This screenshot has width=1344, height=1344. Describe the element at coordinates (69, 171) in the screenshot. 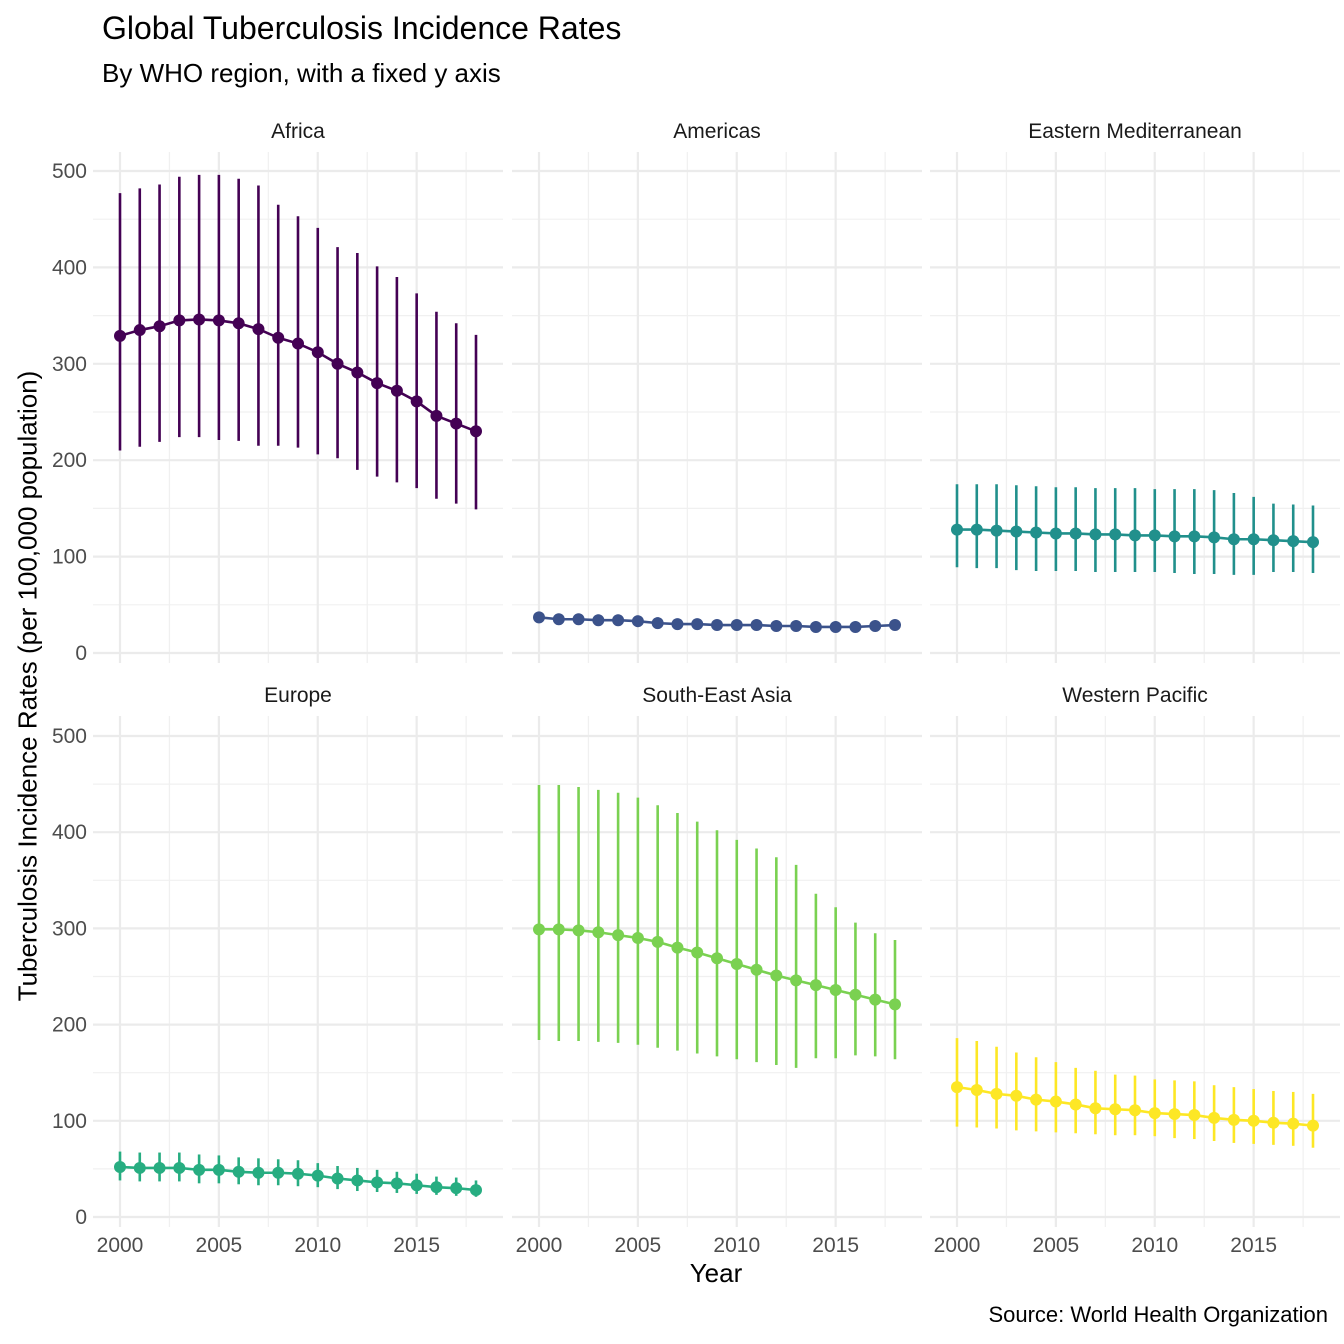

I see `y-tick-label: 500` at that location.